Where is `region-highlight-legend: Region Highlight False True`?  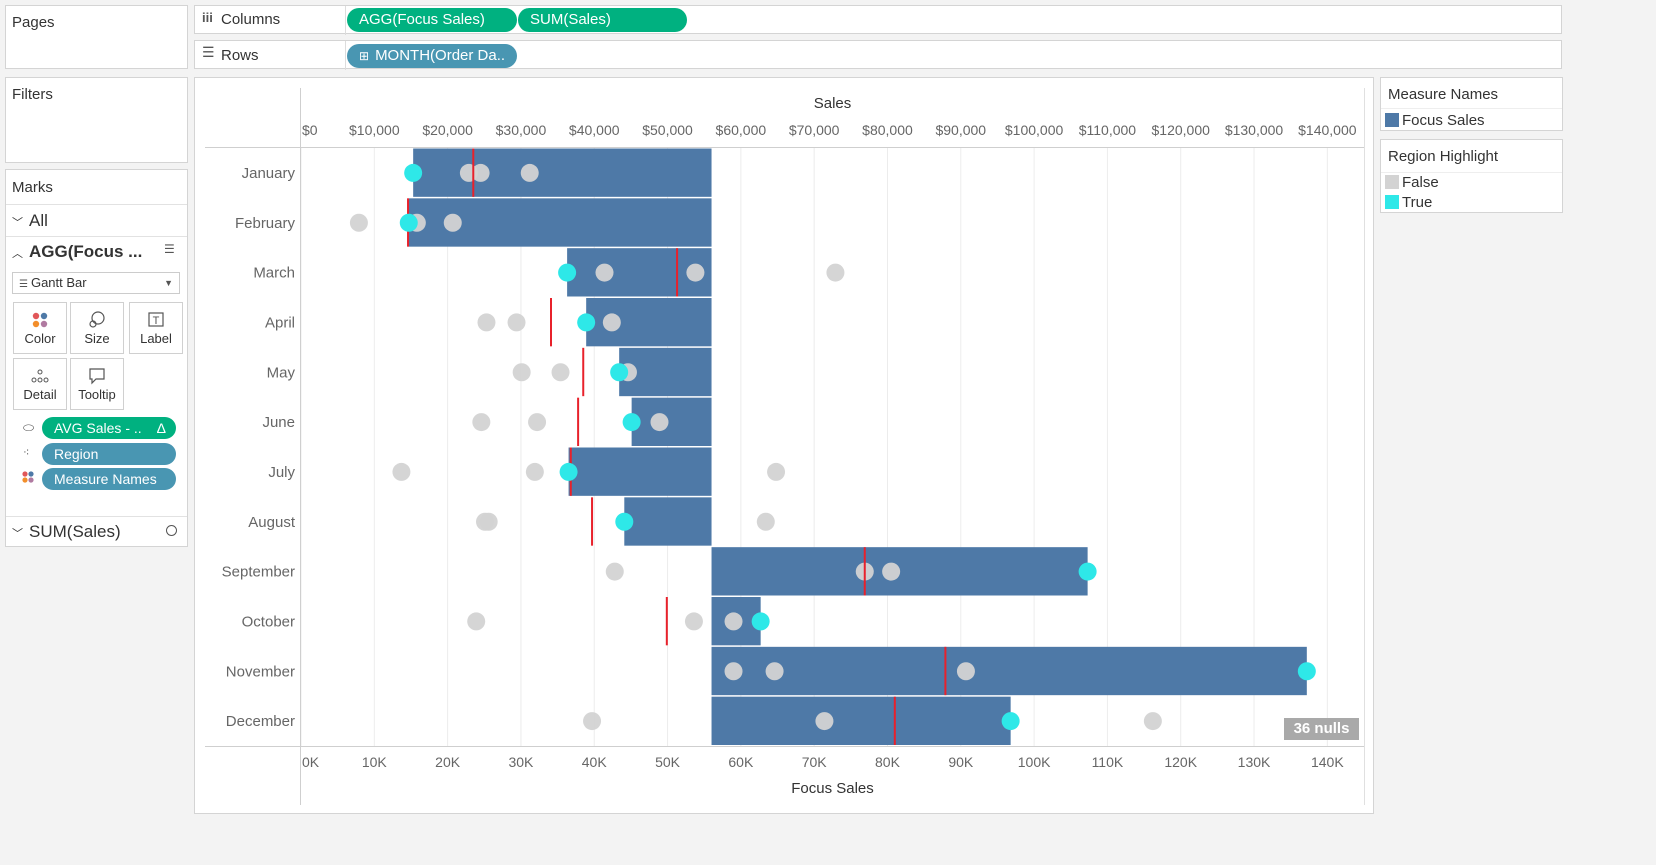 region-highlight-legend: Region Highlight False True is located at coordinates (1471, 176).